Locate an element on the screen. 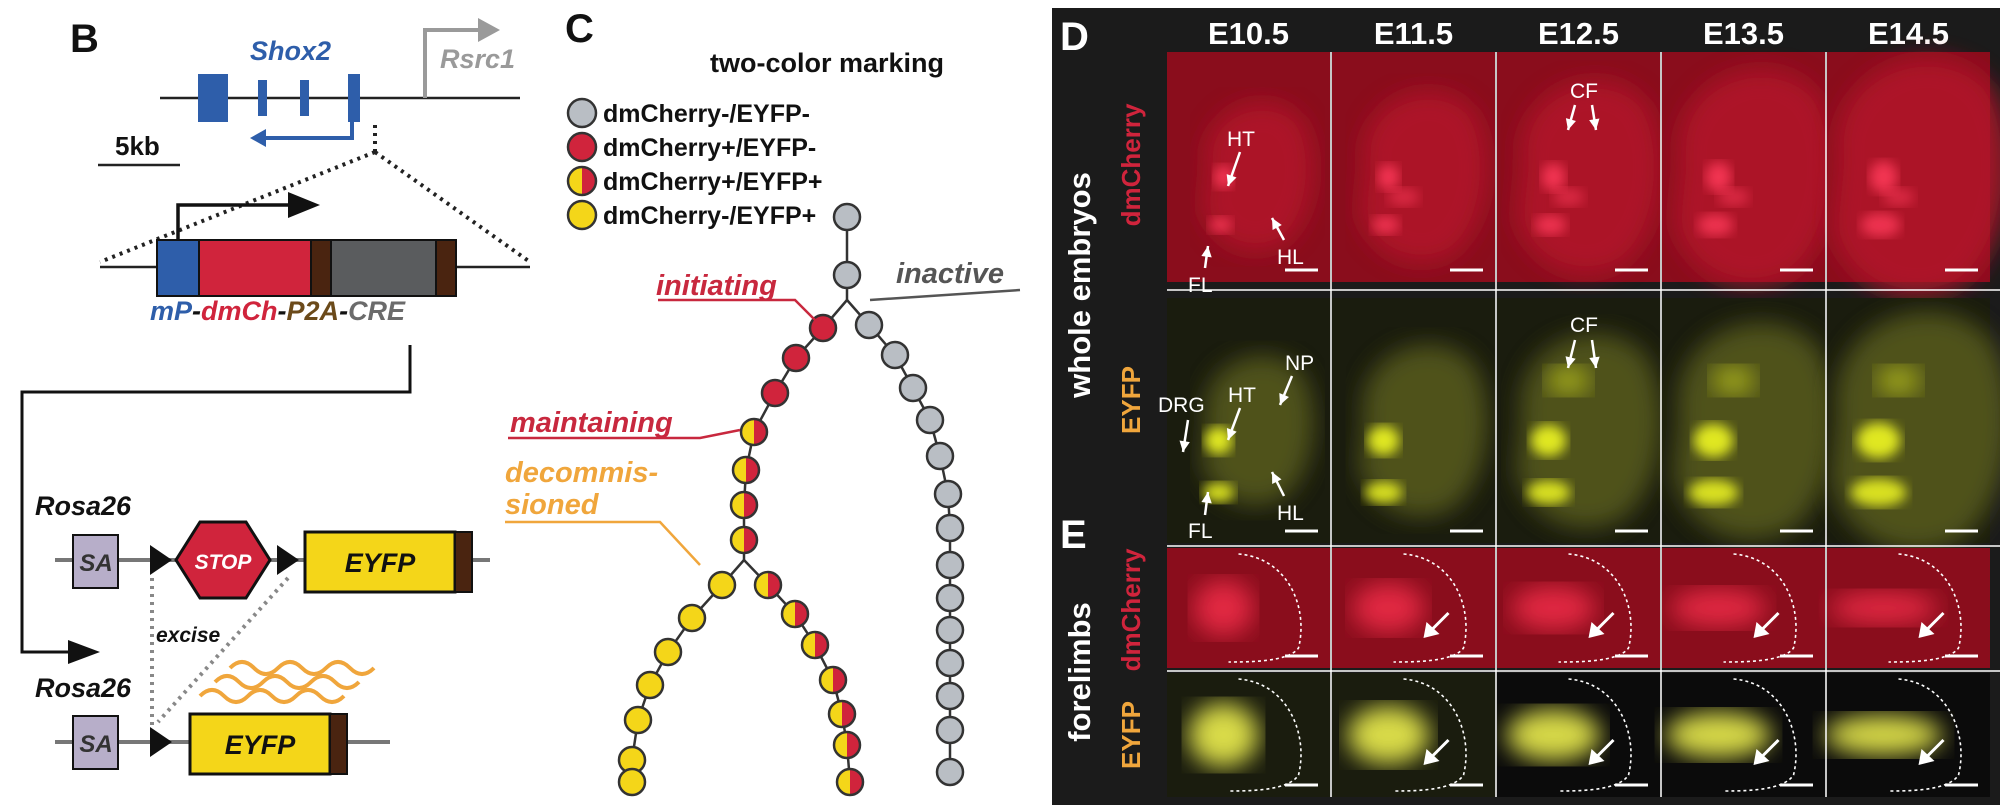 The width and height of the screenshot is (2000, 807). lineage-tree is located at coordinates (791, 499).